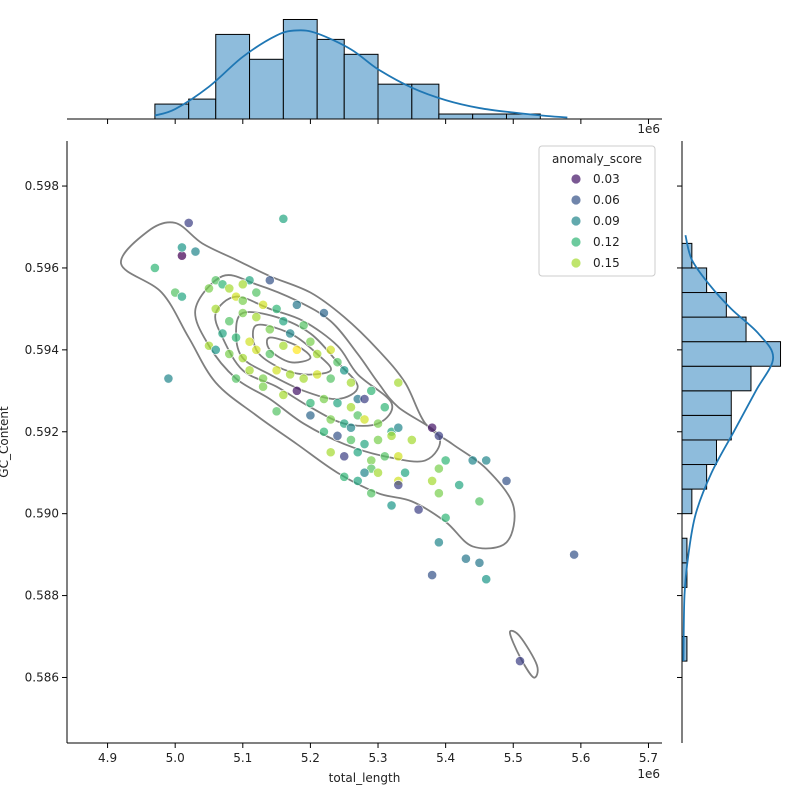  What do you see at coordinates (42, 268) in the screenshot?
I see `y-tick-label-5: 0.596` at bounding box center [42, 268].